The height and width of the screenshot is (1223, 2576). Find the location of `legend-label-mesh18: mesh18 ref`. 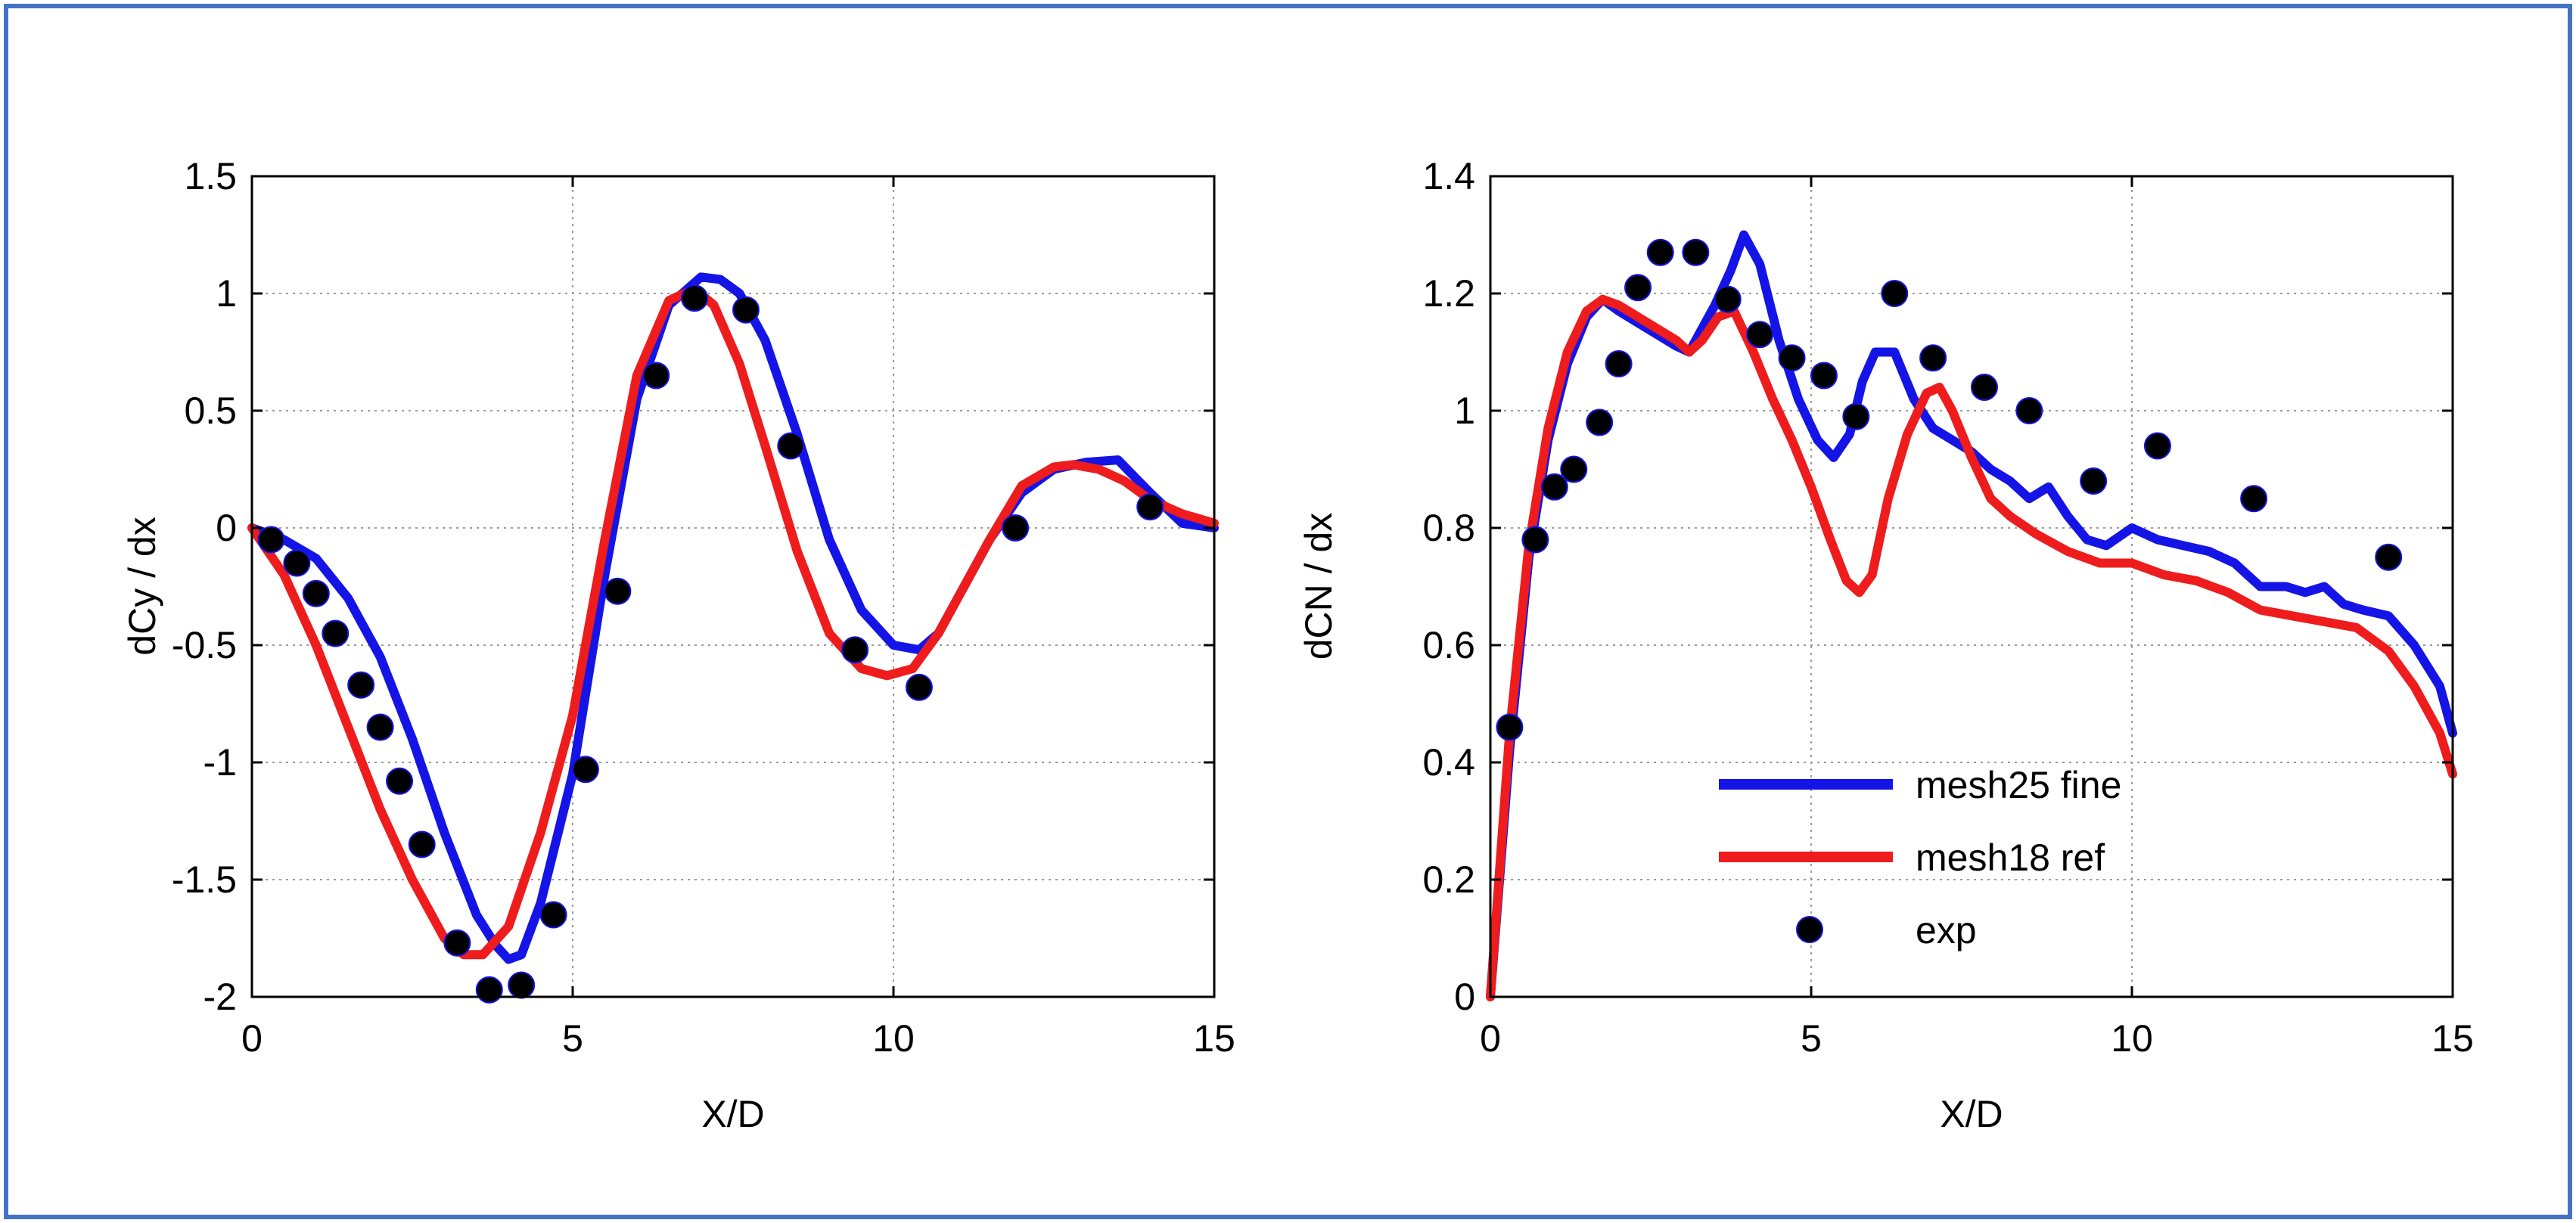

legend-label-mesh18: mesh18 ref is located at coordinates (2011, 858).